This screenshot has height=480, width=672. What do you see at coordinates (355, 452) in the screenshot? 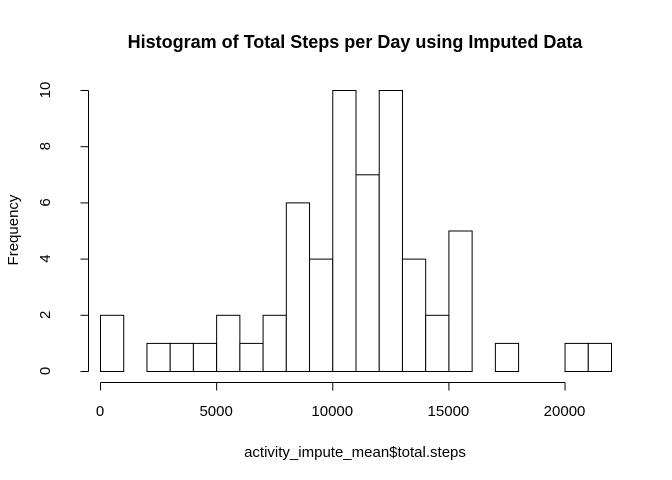
I see `x-axis-label: activity_impute_mean$total.steps` at bounding box center [355, 452].